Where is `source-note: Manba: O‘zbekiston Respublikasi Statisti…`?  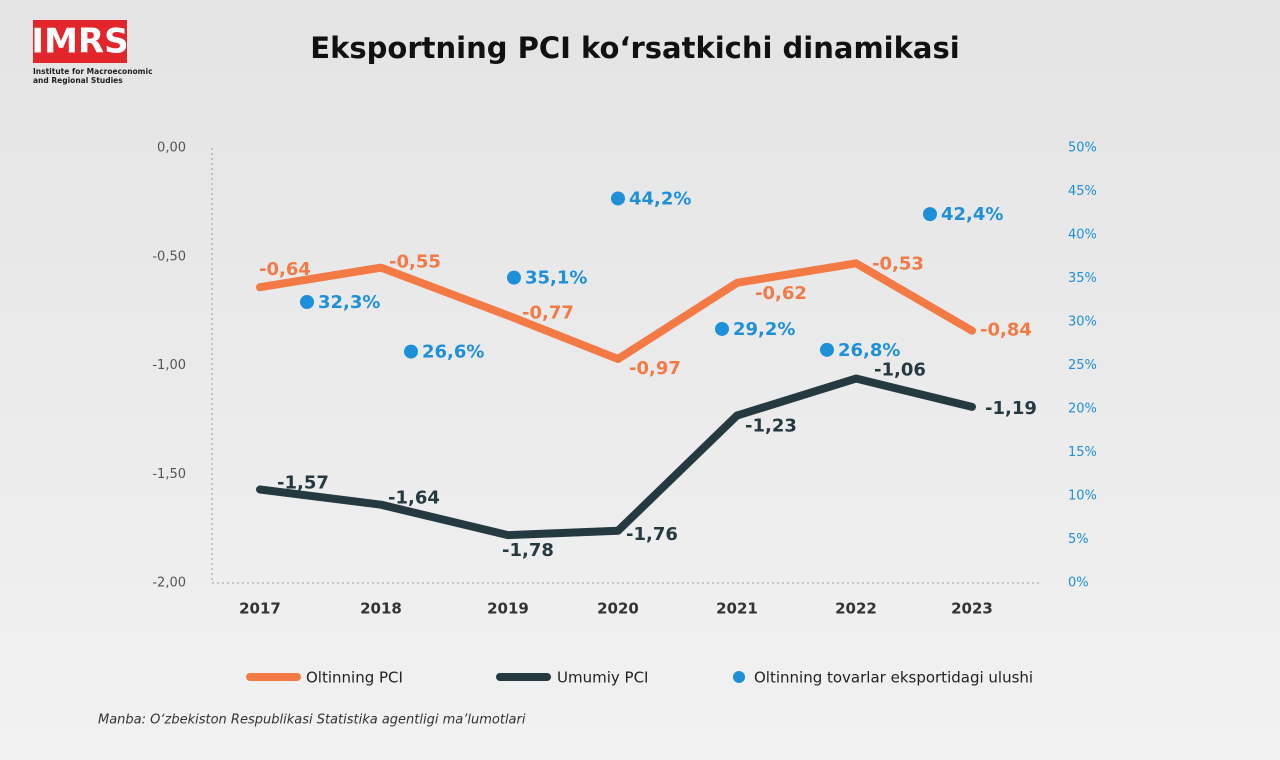
source-note: Manba: O‘zbekiston Respublikasi Statisti… is located at coordinates (312, 720).